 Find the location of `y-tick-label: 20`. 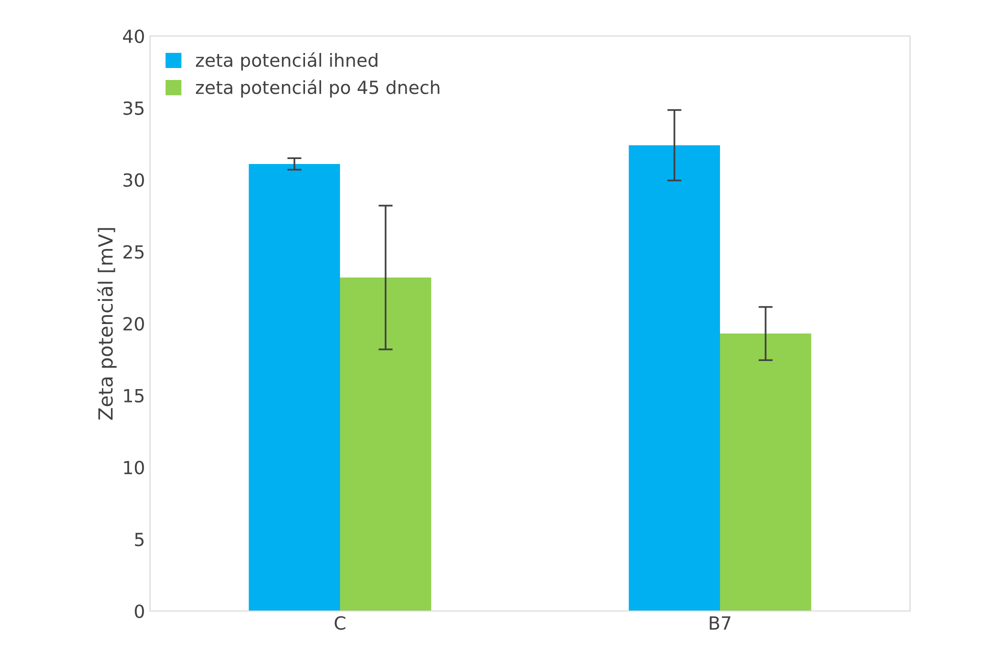

y-tick-label: 20 is located at coordinates (133, 323).